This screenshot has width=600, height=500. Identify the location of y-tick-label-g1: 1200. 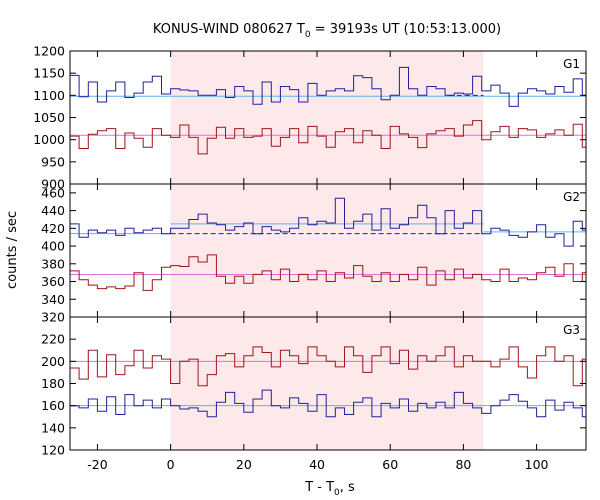
(49, 51).